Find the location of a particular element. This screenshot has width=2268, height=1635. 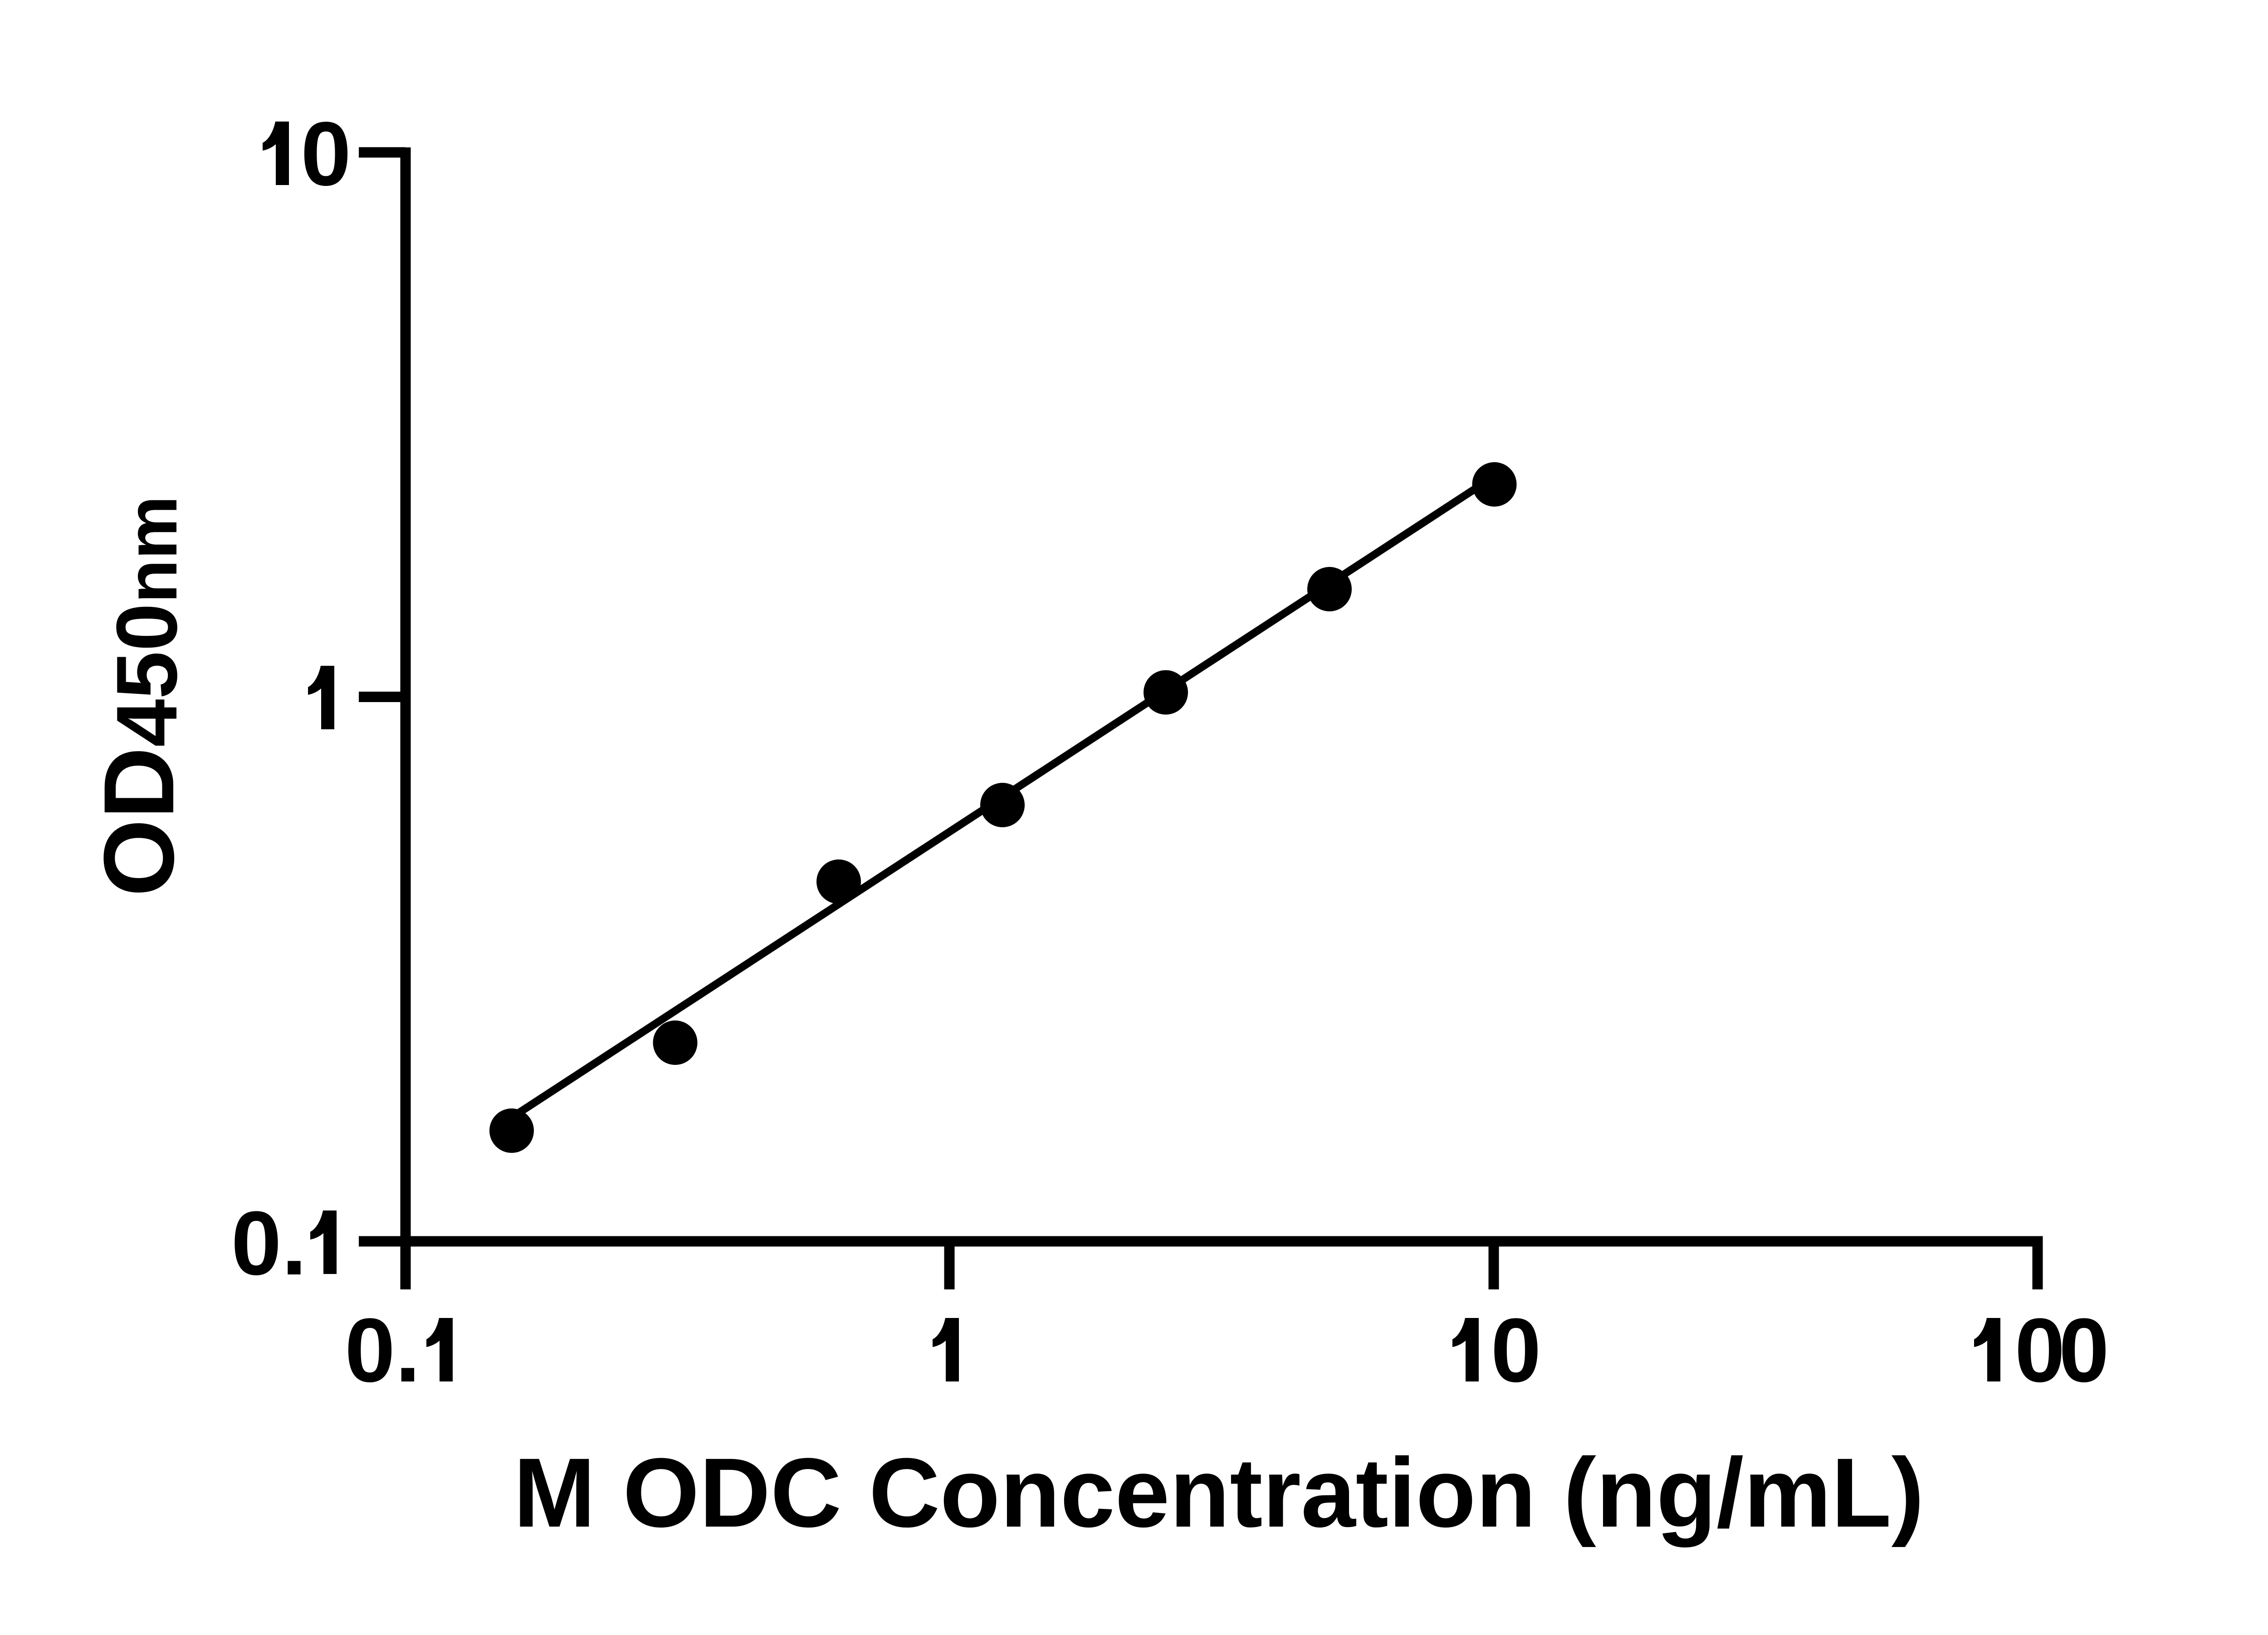

svg-text: OD450nm is located at coordinates (139, 696).